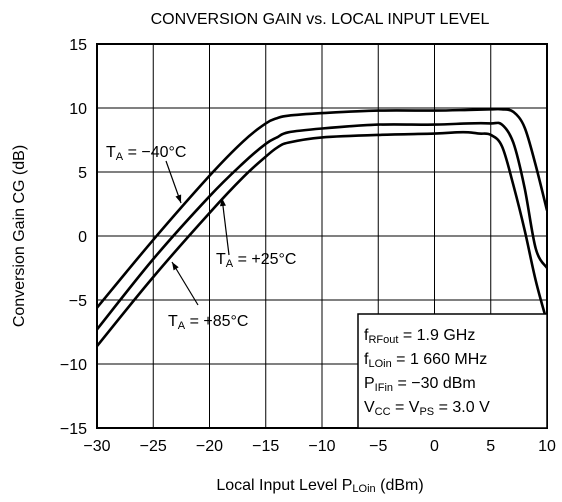  What do you see at coordinates (73, 365) in the screenshot?
I see `y-tick-label: −10` at bounding box center [73, 365].